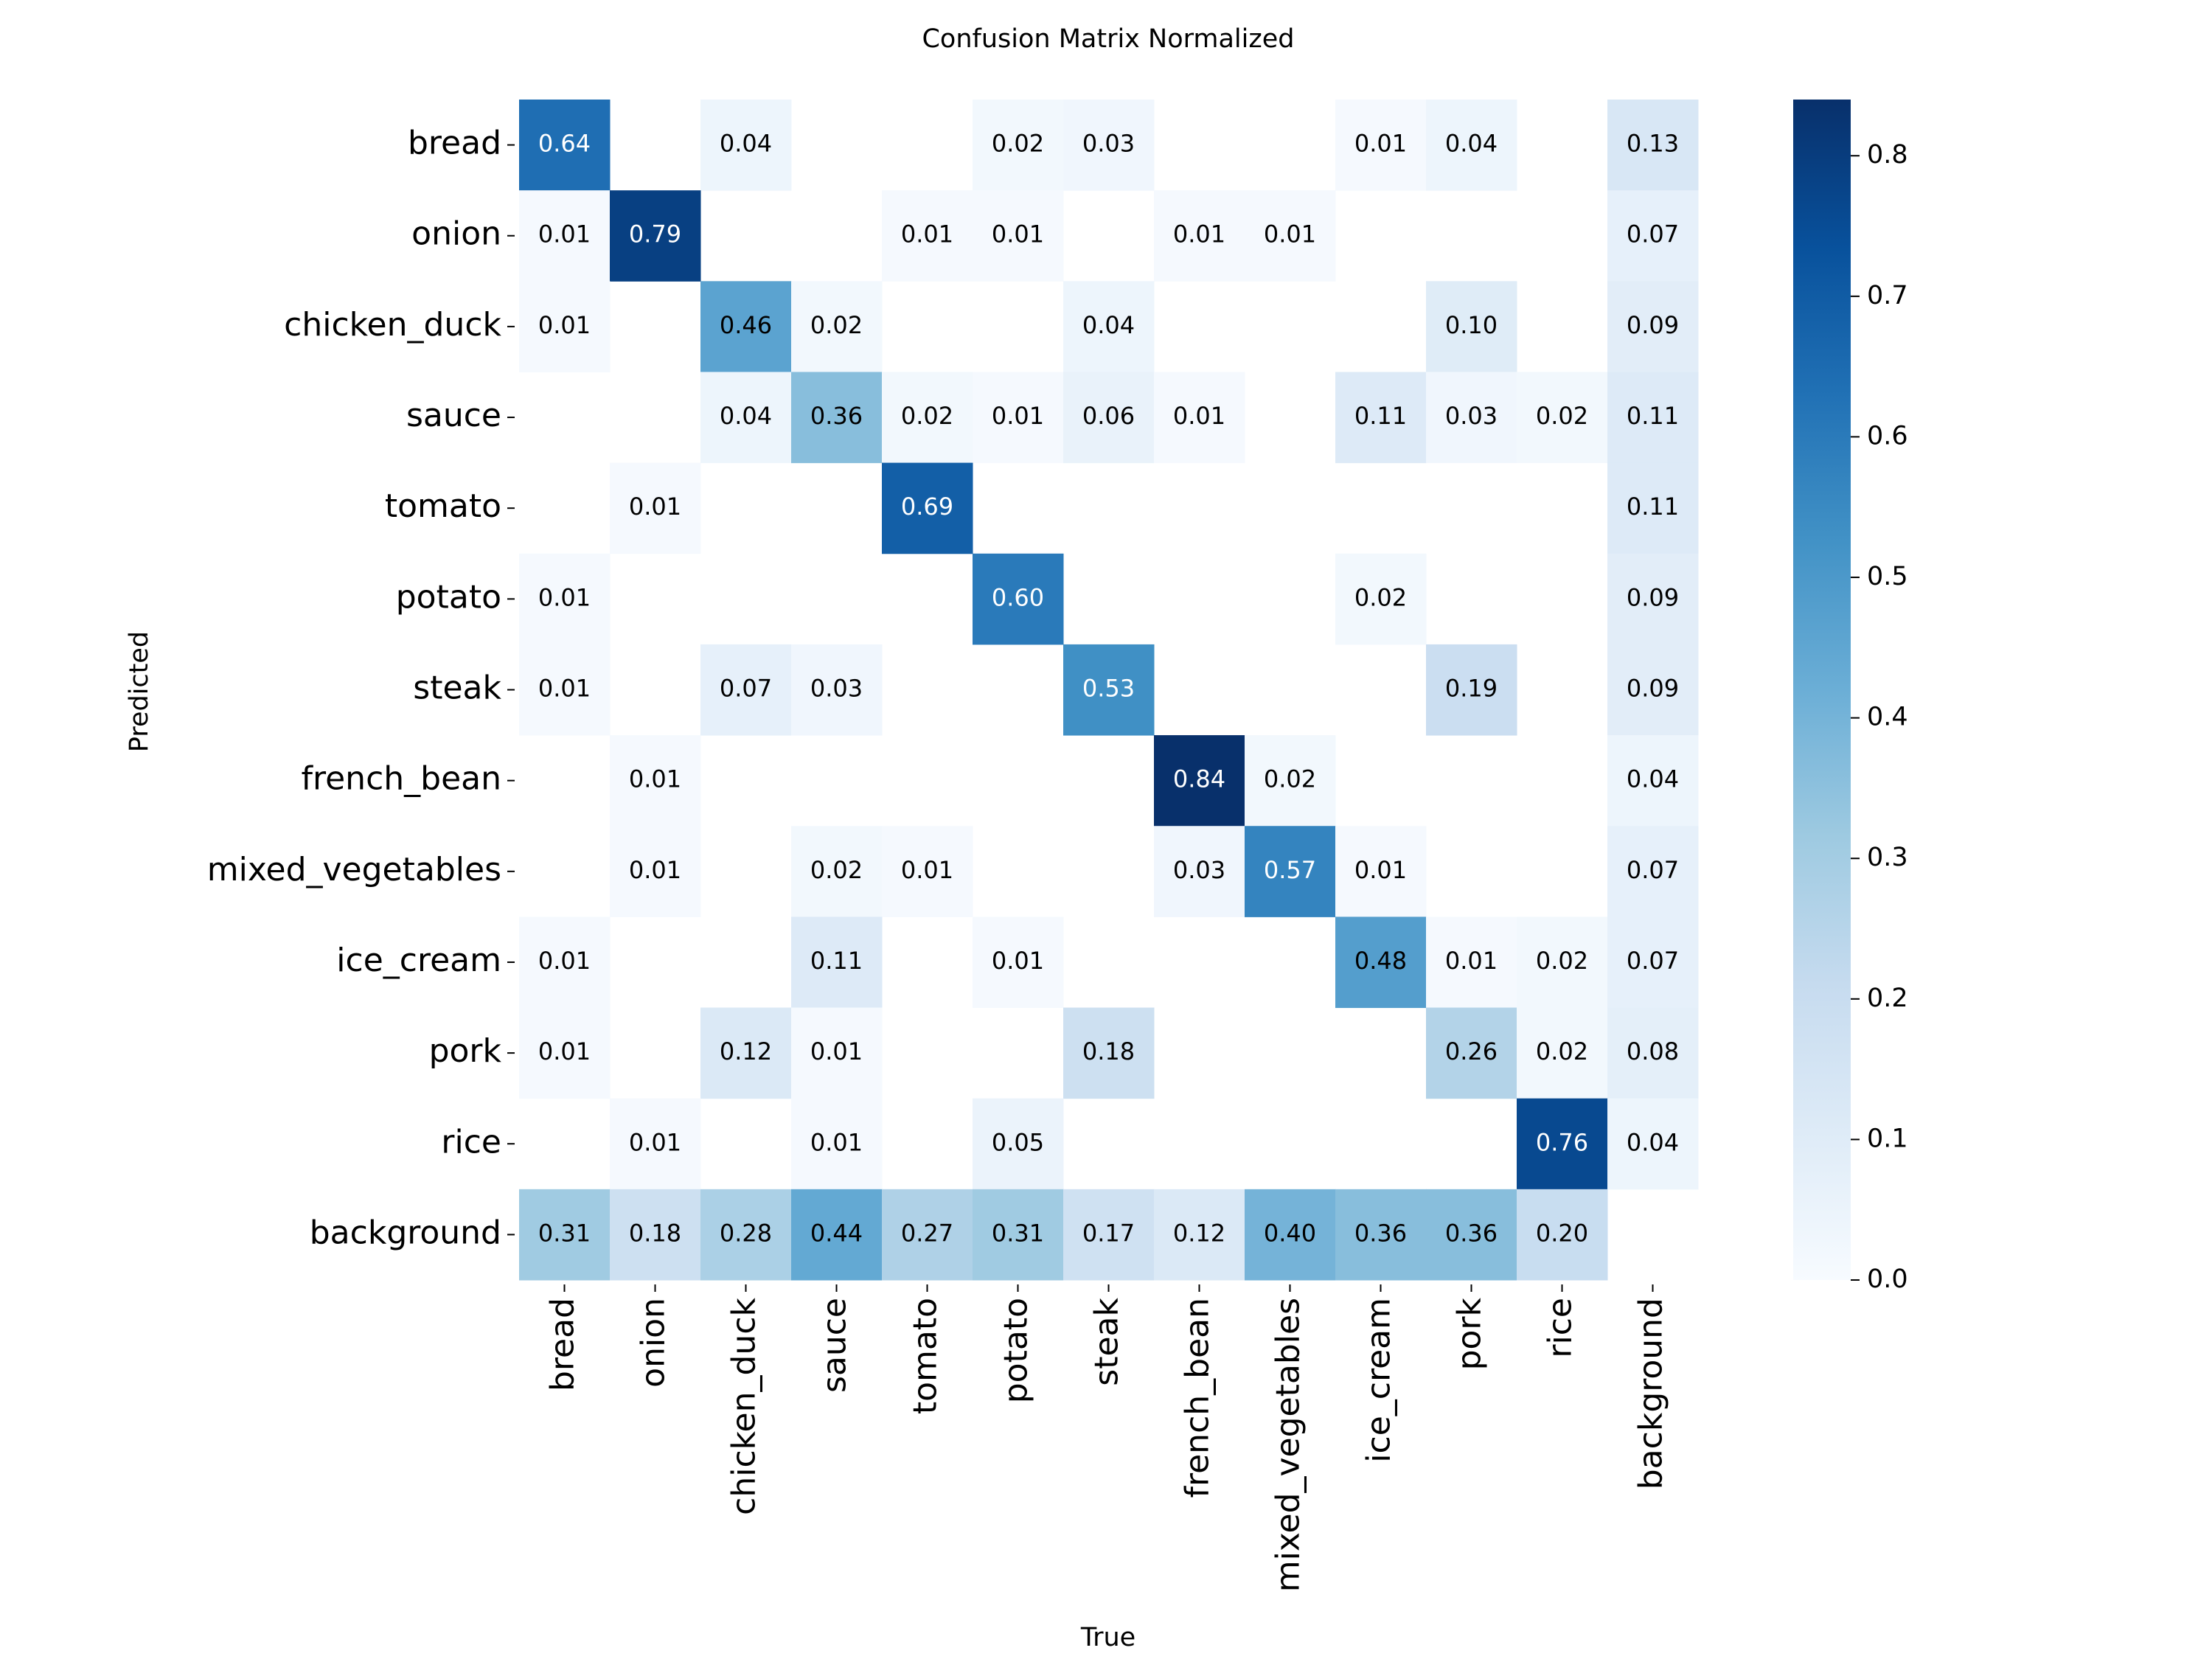  What do you see at coordinates (746, 1233) in the screenshot?
I see `cell-label: 0.28` at bounding box center [746, 1233].